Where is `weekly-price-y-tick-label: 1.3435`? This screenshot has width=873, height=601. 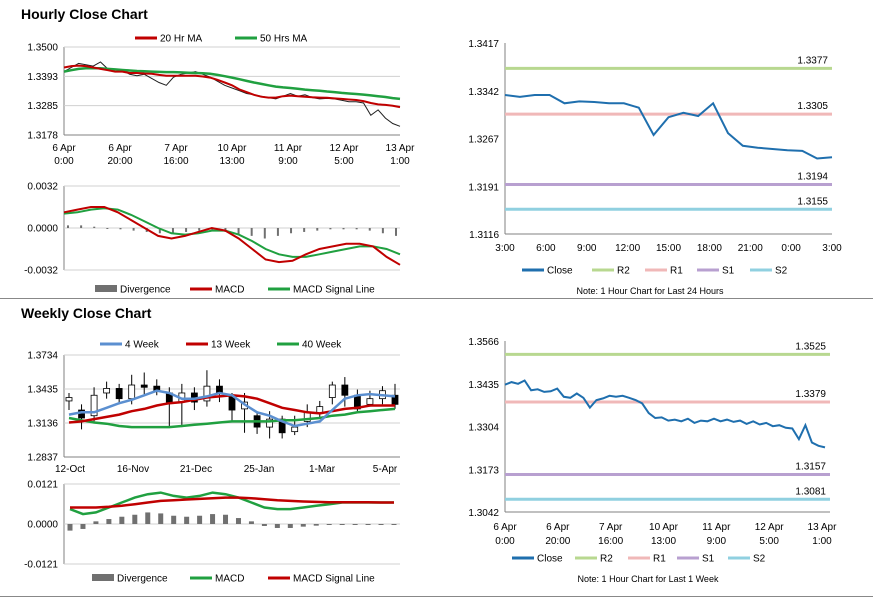
weekly-price-y-tick-label: 1.3435 is located at coordinates (42, 390).